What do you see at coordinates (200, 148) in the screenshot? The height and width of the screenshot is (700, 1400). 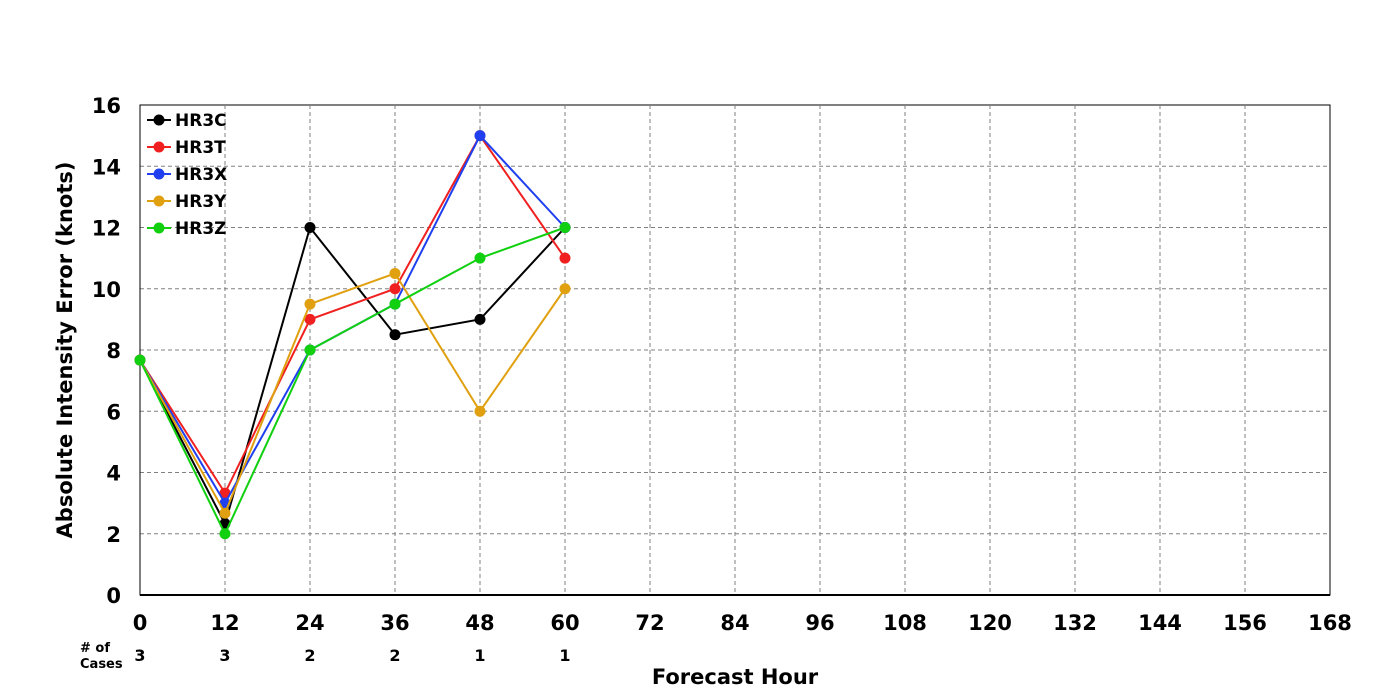 I see `legend-label: HR3T` at bounding box center [200, 148].